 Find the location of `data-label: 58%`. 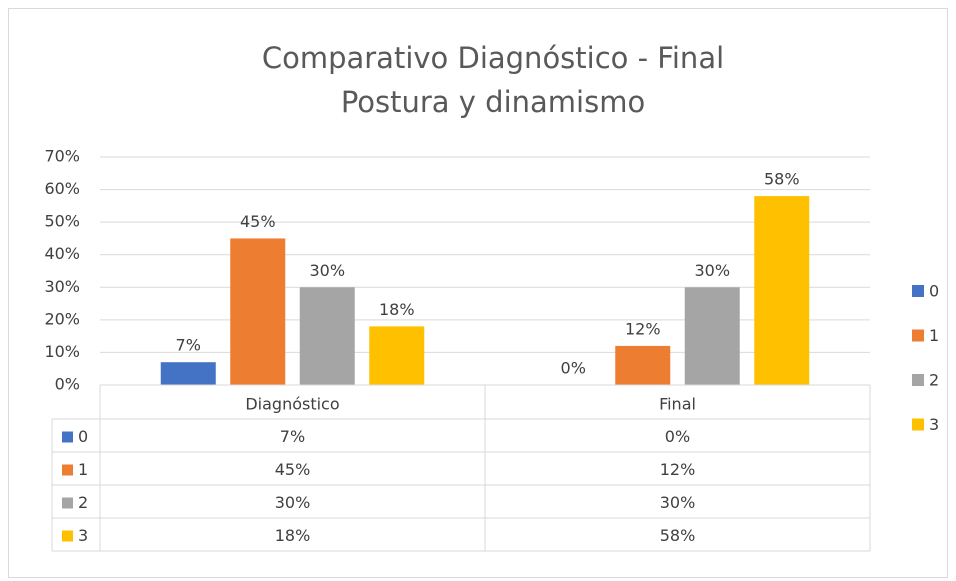

data-label: 58% is located at coordinates (782, 179).